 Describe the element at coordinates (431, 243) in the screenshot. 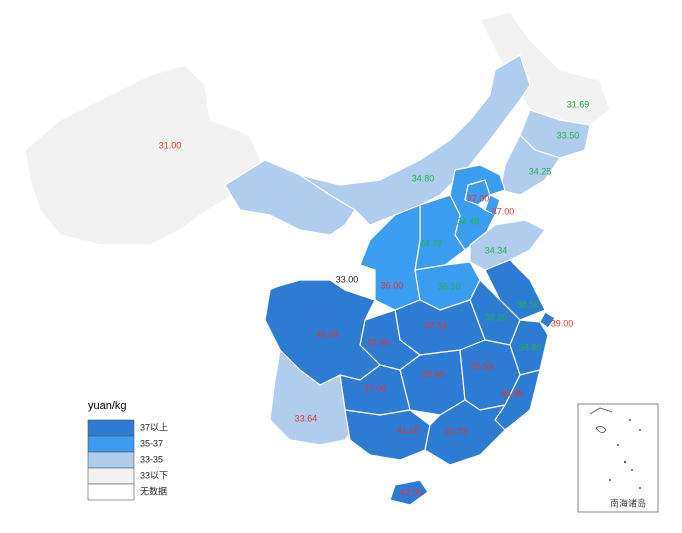

I see `price-label: 34.32` at that location.